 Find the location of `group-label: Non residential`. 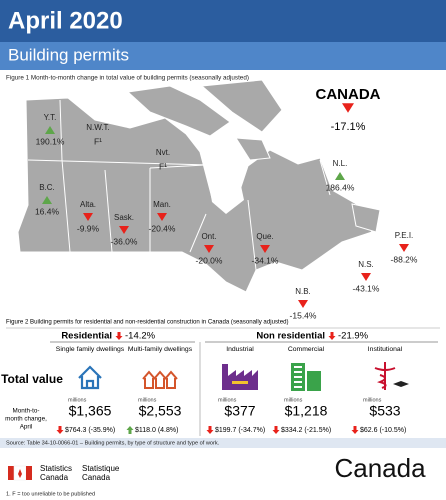

group-label: Non residential is located at coordinates (290, 336).